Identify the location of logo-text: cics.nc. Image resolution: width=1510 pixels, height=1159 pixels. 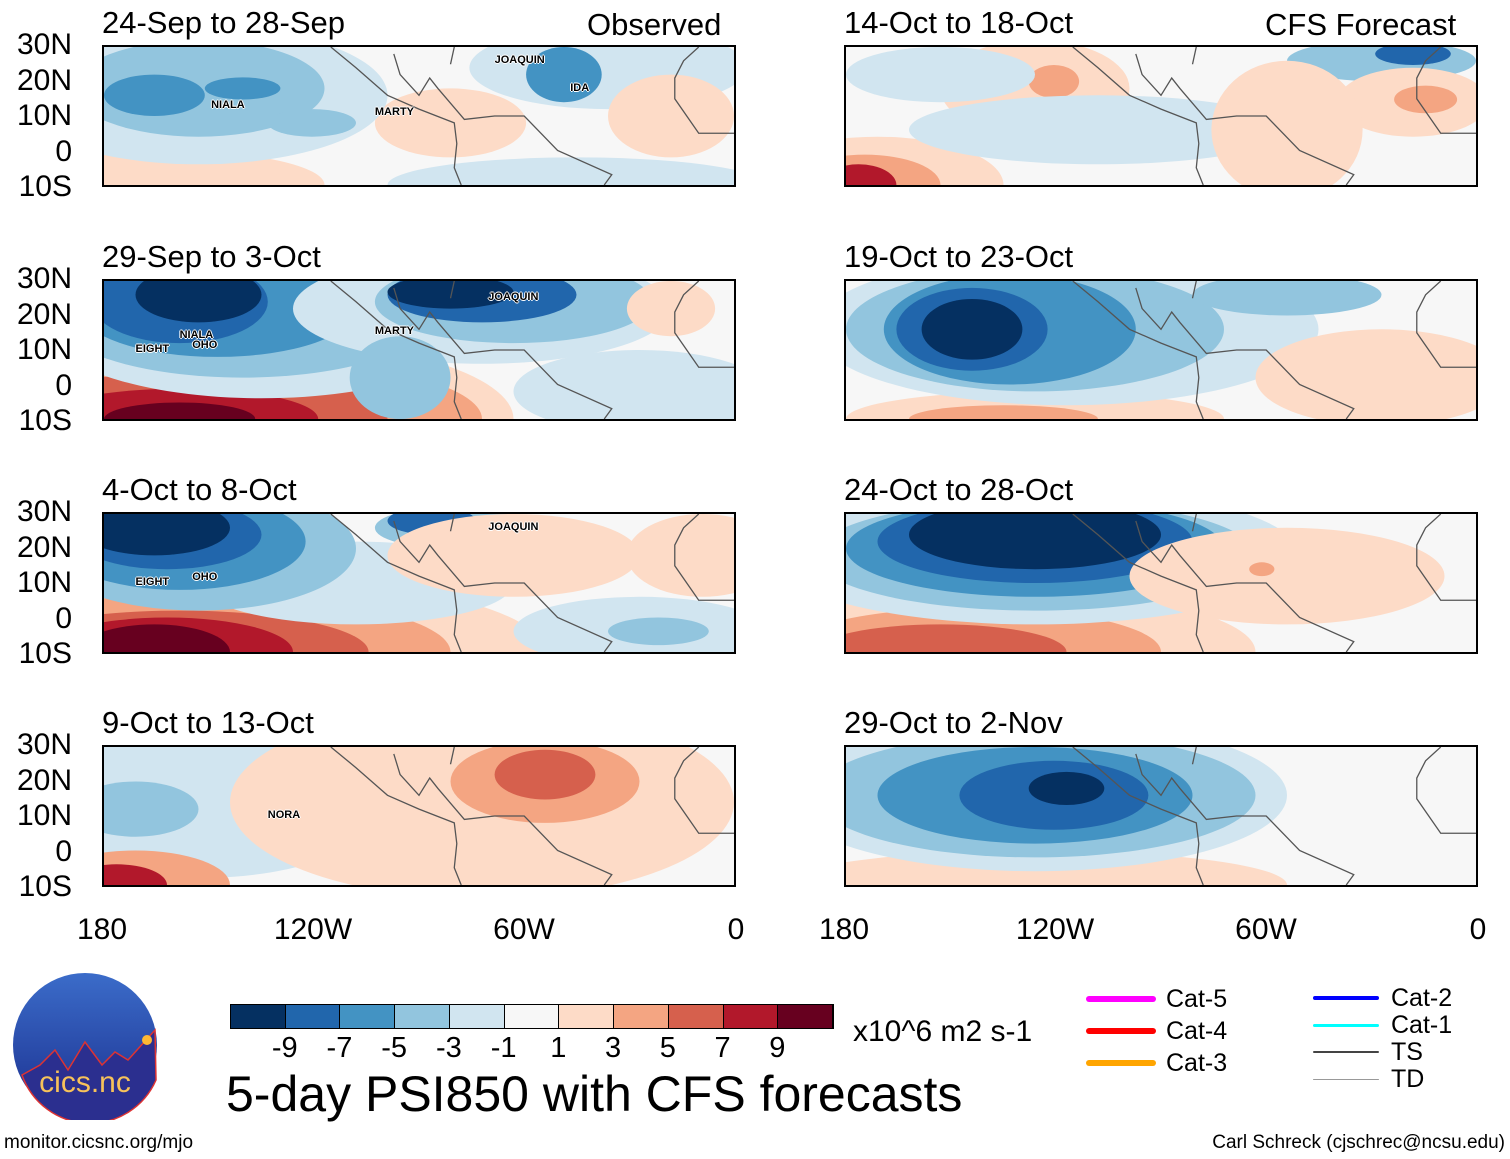
(85, 1082).